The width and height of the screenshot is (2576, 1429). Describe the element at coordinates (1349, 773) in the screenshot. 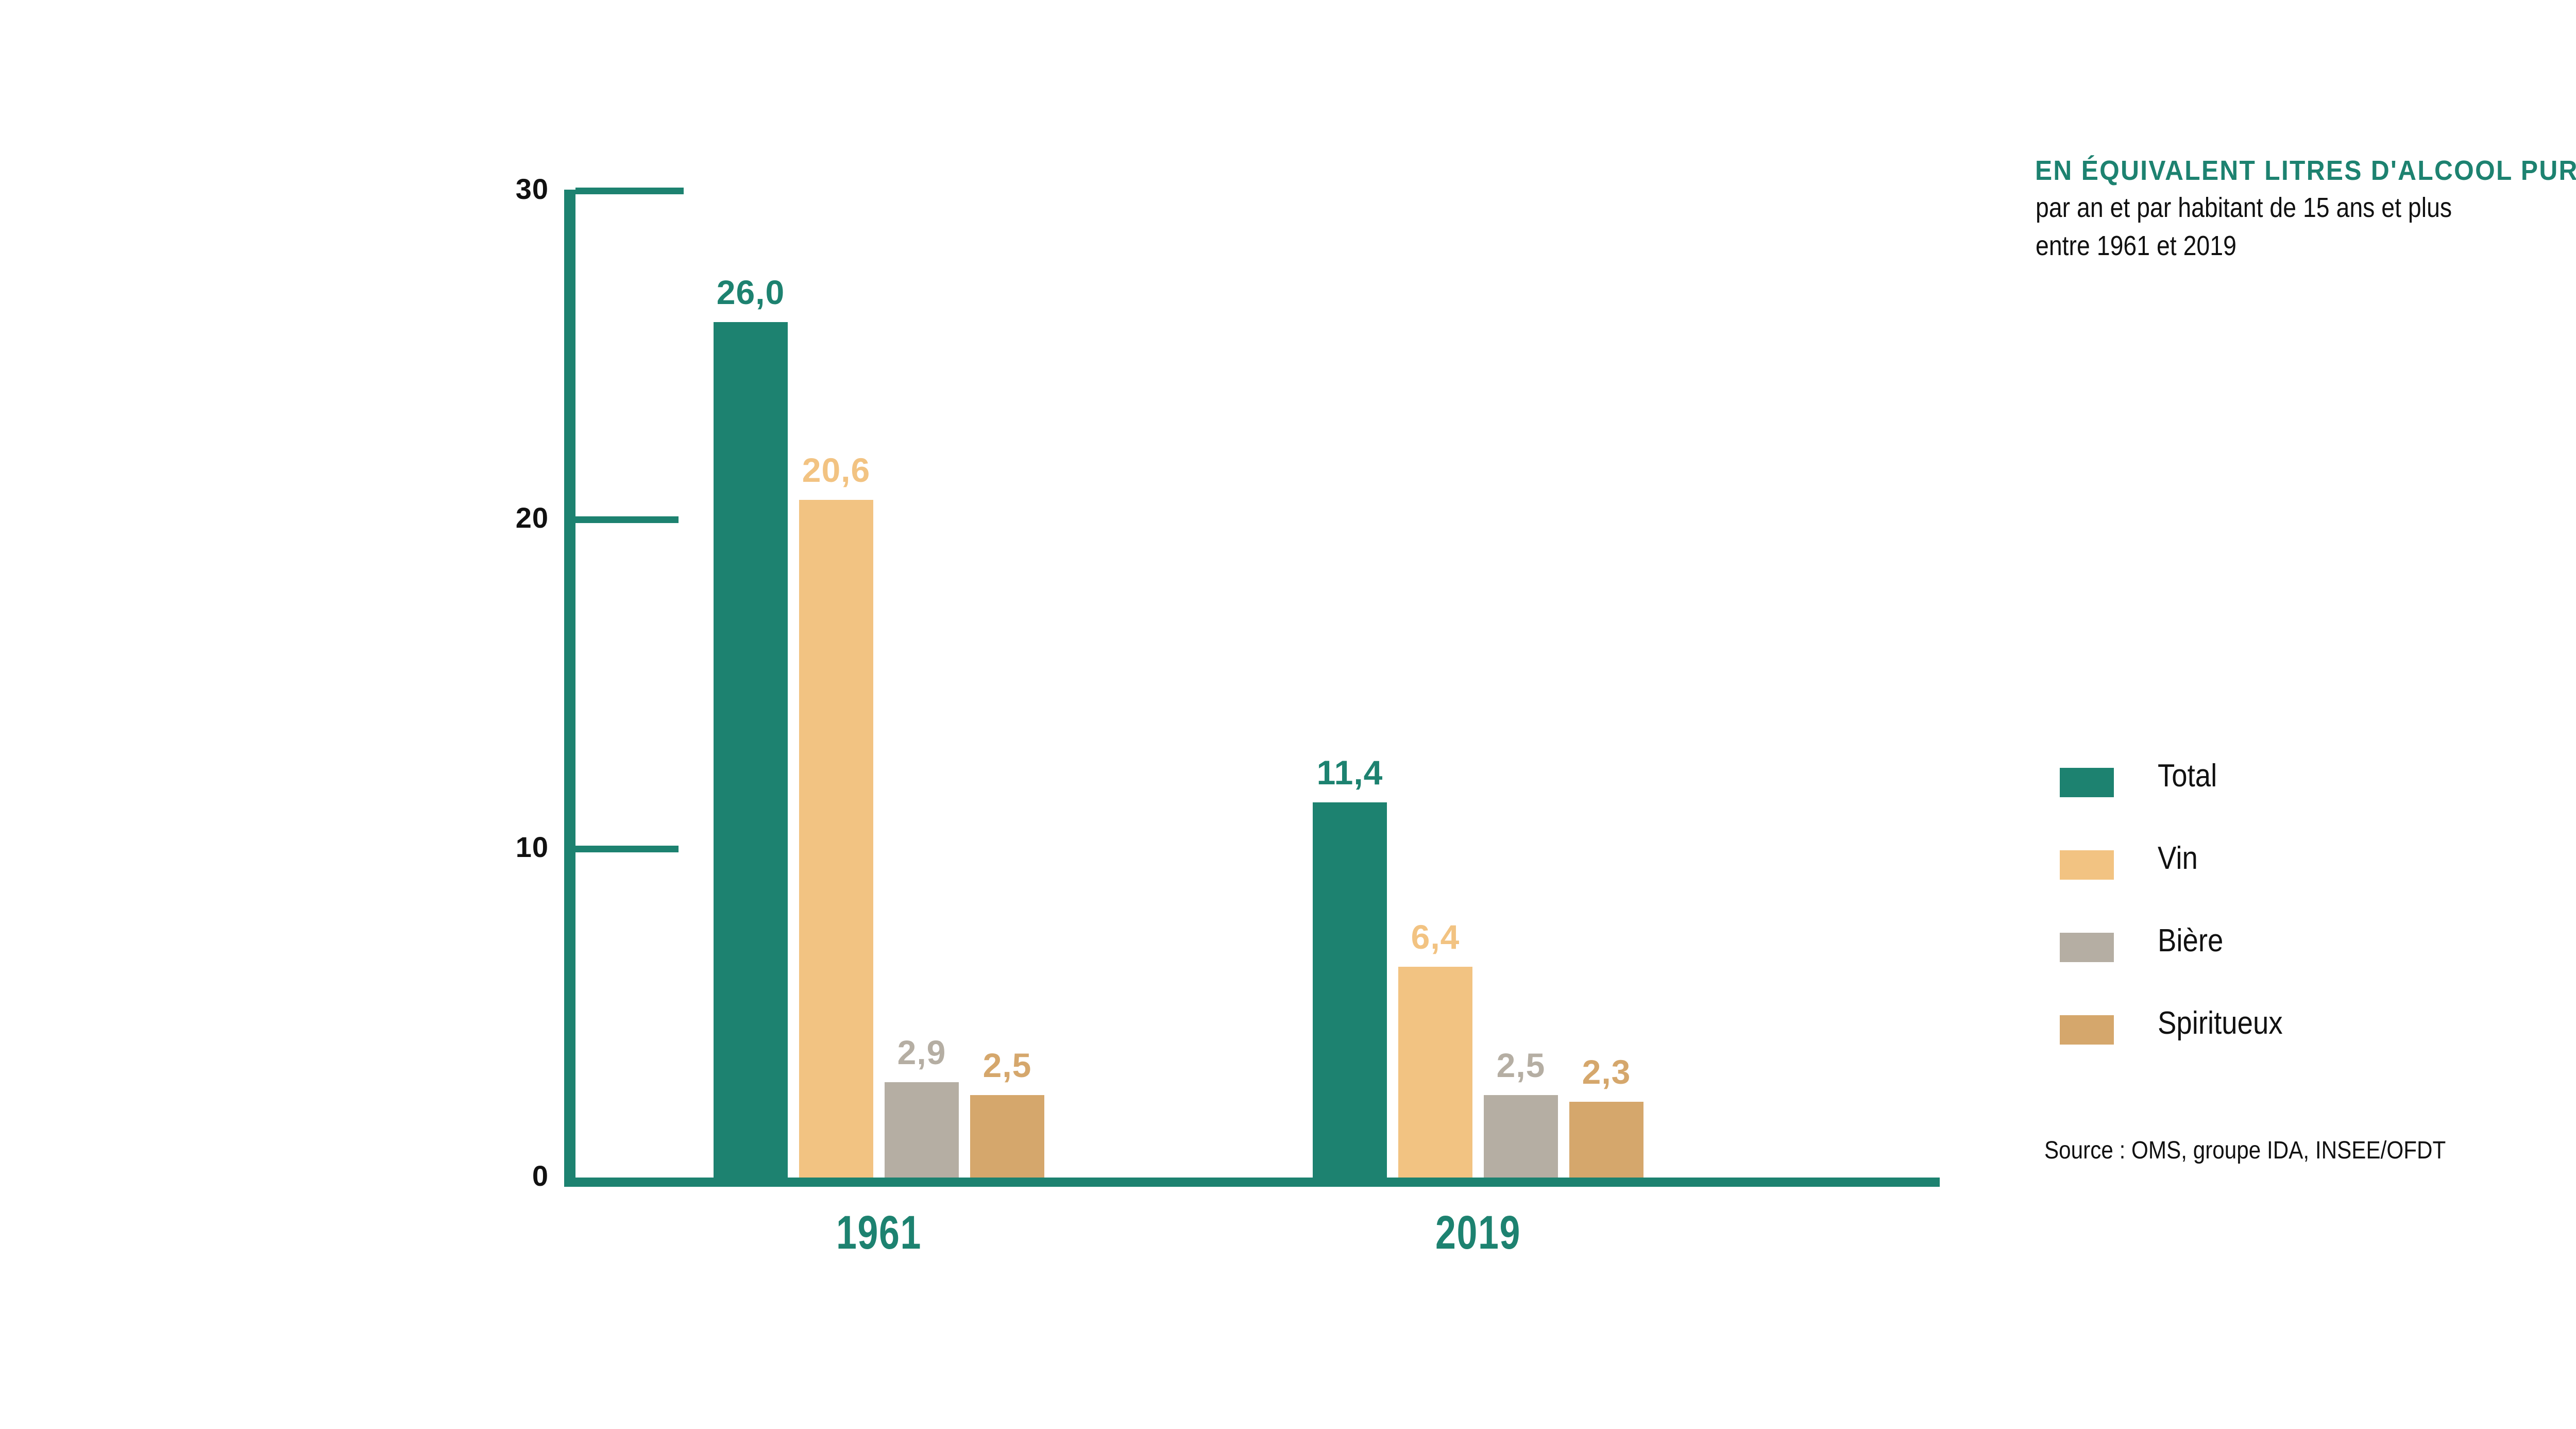

I see `bar-value-label-2019-total: 11,4` at that location.